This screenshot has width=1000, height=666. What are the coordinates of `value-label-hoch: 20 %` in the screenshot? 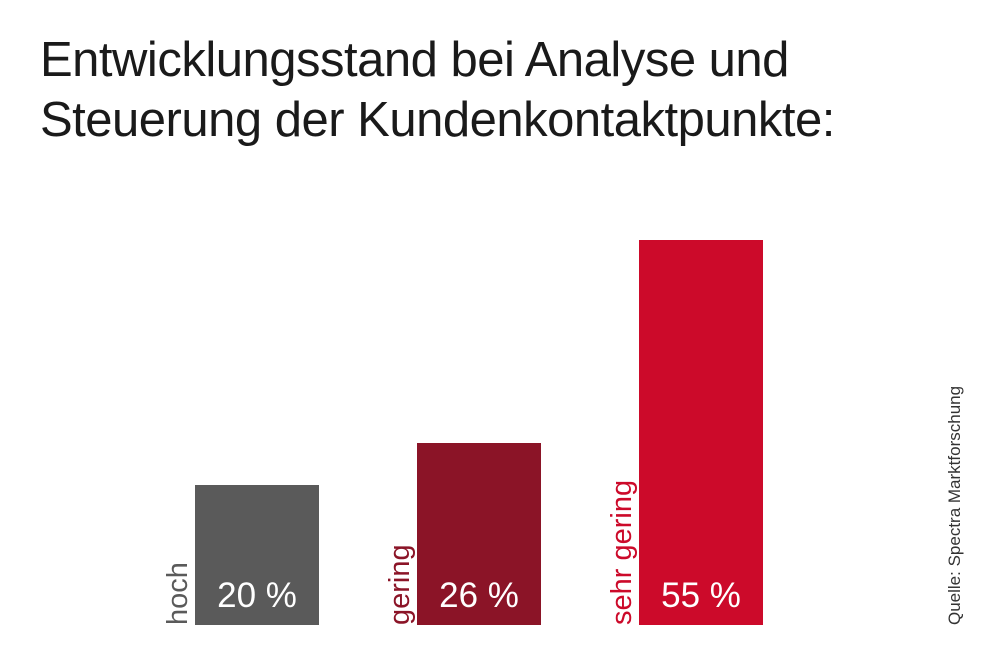 It's located at (257, 595).